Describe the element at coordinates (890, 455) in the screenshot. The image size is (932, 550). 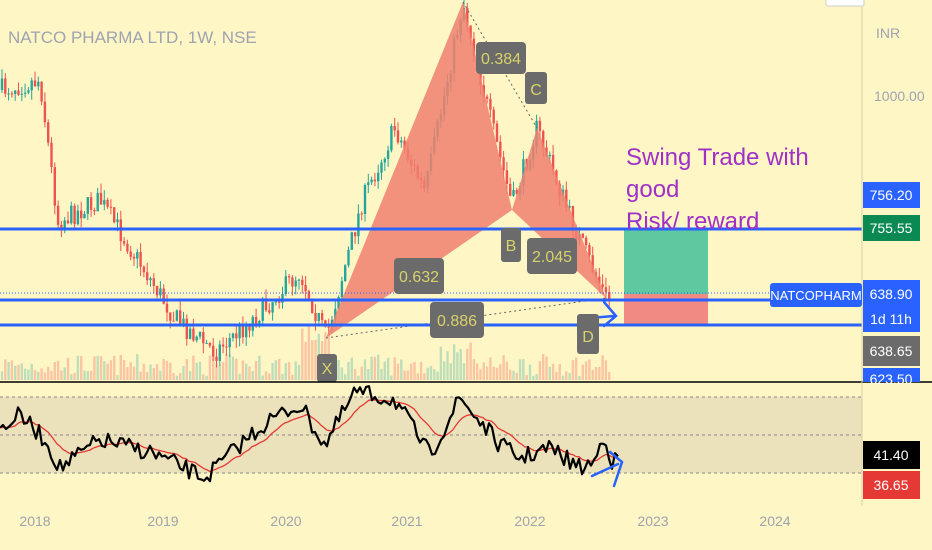
I see `svg-text: 41.40` at that location.